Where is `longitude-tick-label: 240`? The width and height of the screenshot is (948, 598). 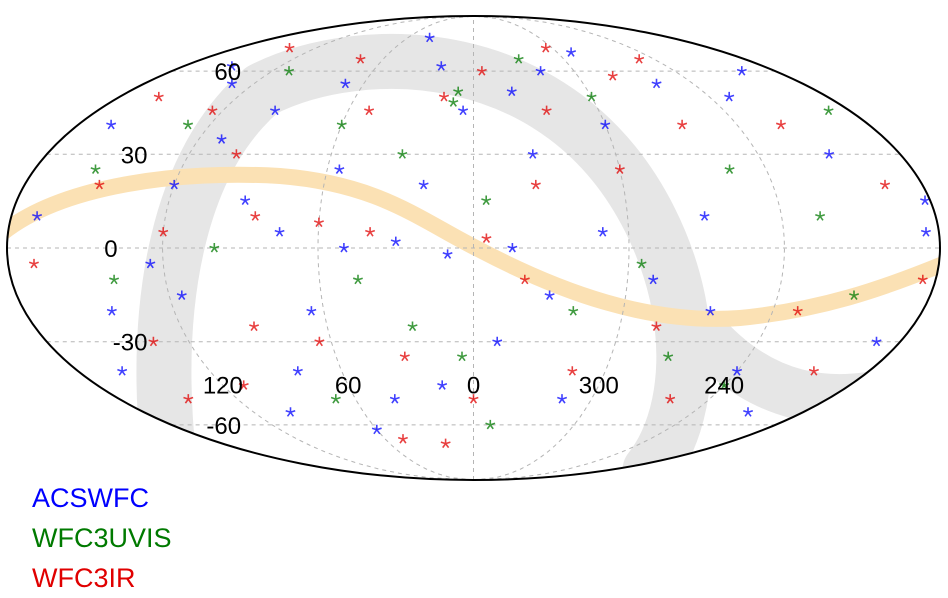
longitude-tick-label: 240 is located at coordinates (724, 385).